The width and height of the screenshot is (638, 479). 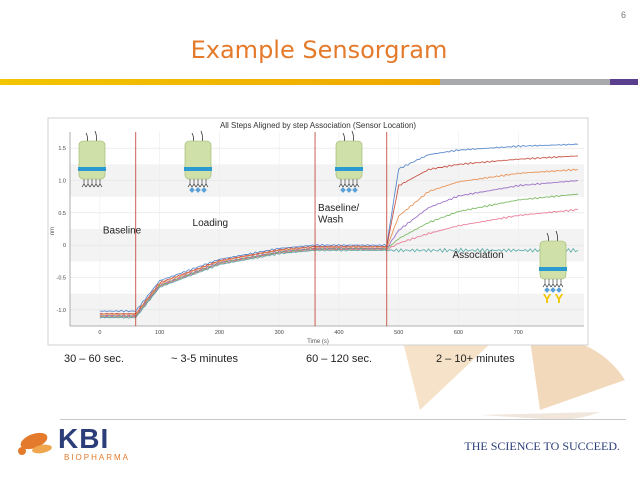 I want to click on antibody-letters: Y Y, so click(x=553, y=298).